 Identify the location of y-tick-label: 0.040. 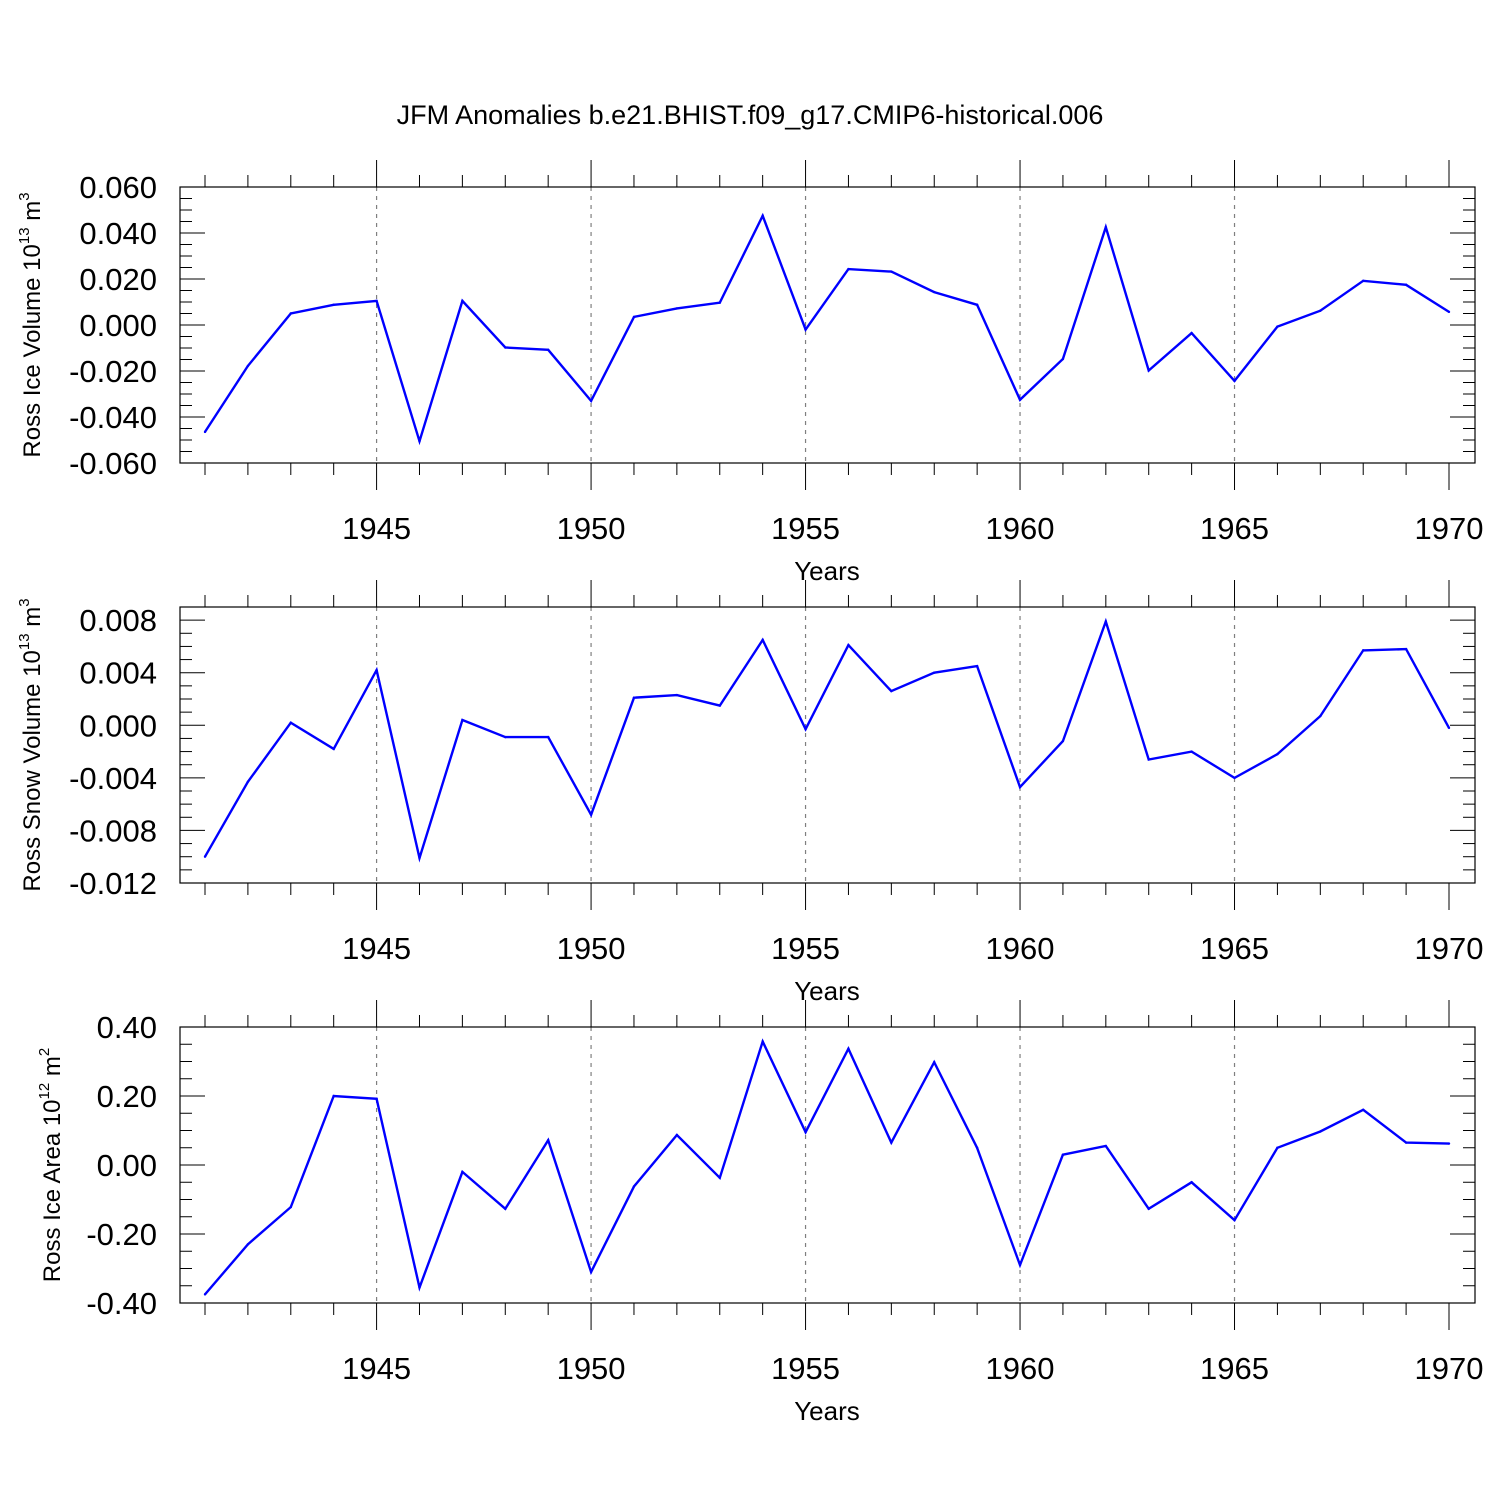
(118, 233).